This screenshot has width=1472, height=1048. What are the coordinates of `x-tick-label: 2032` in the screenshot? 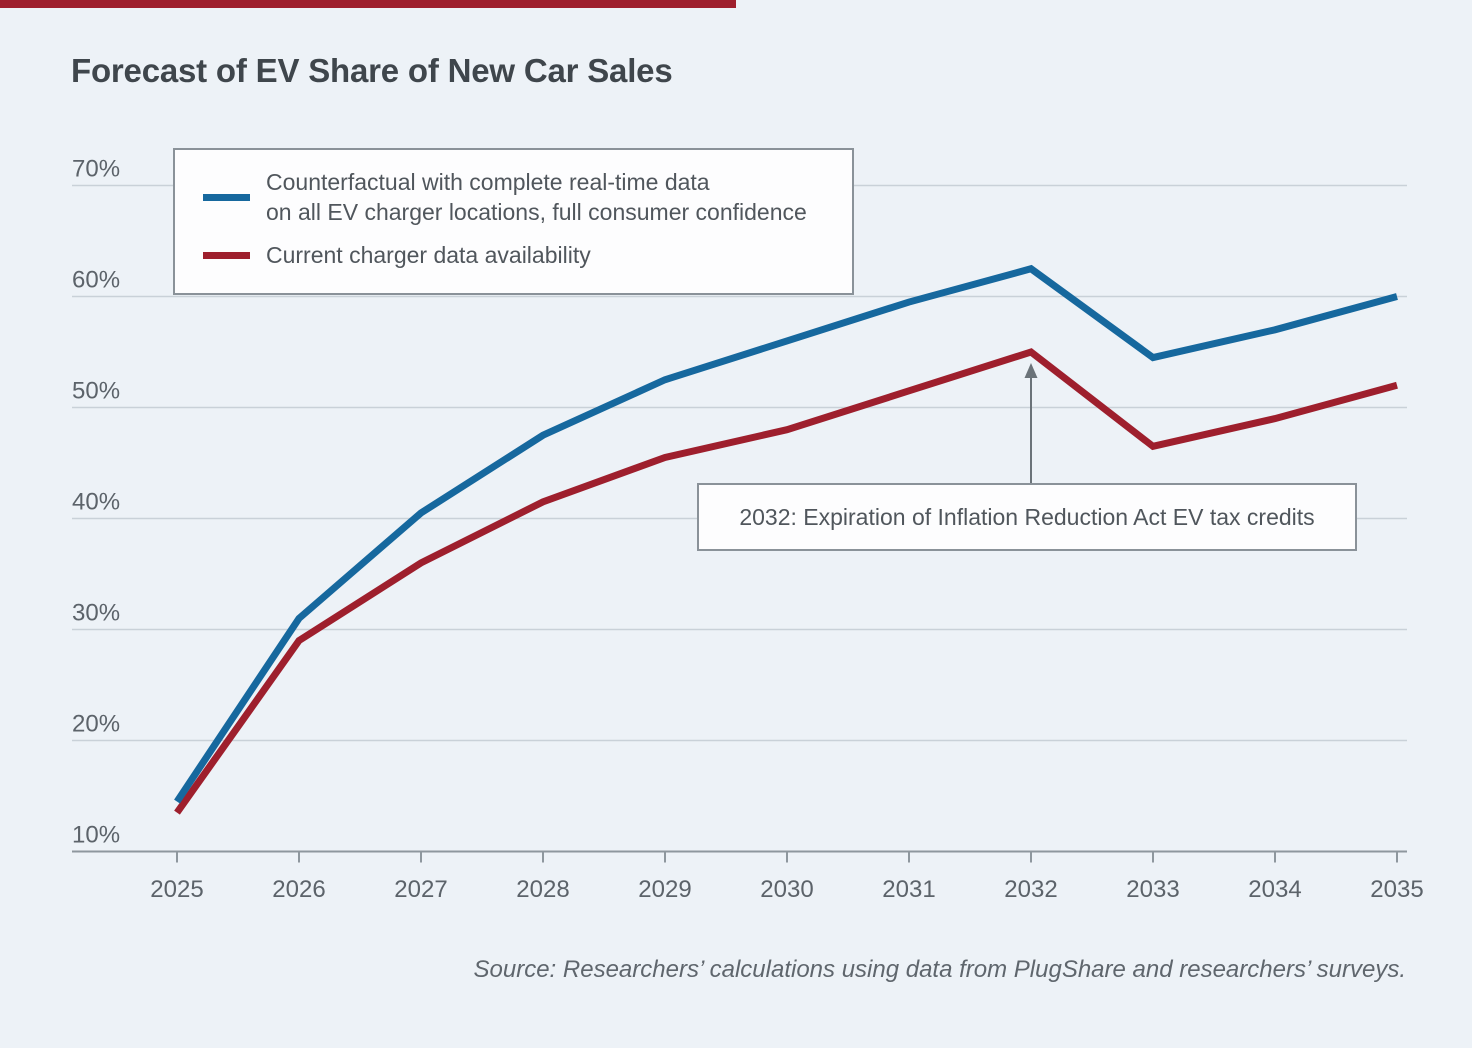 It's located at (1030, 889).